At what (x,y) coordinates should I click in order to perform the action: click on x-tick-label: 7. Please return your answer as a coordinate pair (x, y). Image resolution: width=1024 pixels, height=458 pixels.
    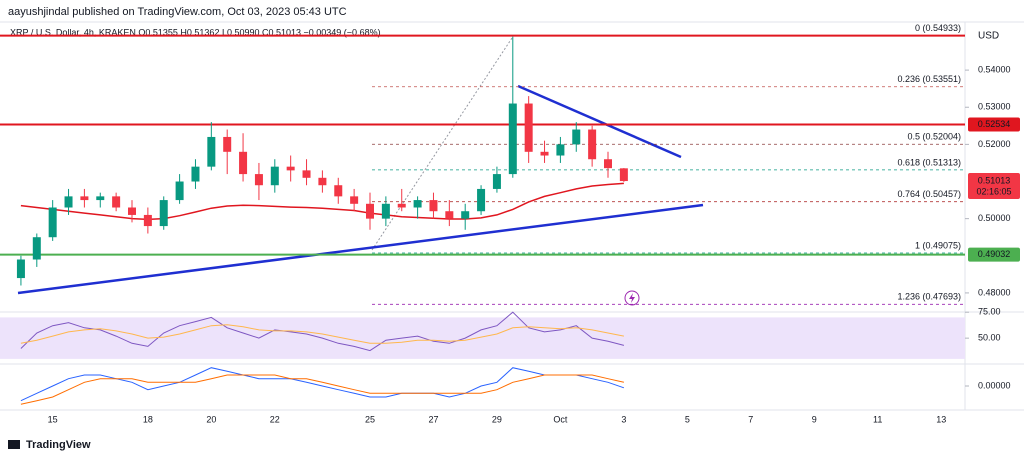
    Looking at the image, I should click on (750, 419).